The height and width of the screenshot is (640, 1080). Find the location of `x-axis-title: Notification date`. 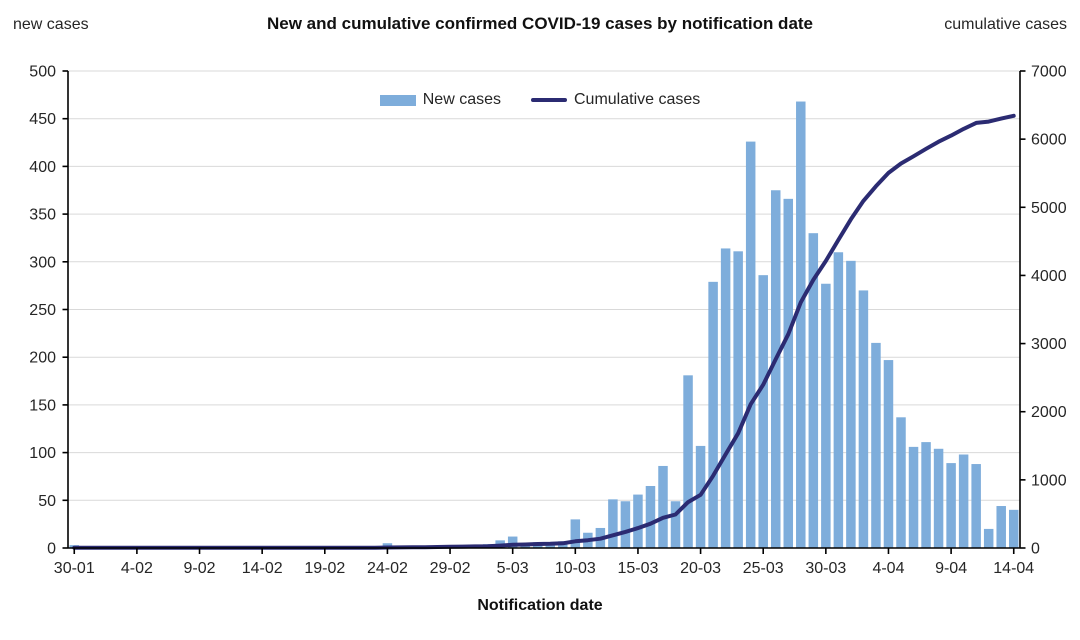

x-axis-title: Notification date is located at coordinates (540, 605).